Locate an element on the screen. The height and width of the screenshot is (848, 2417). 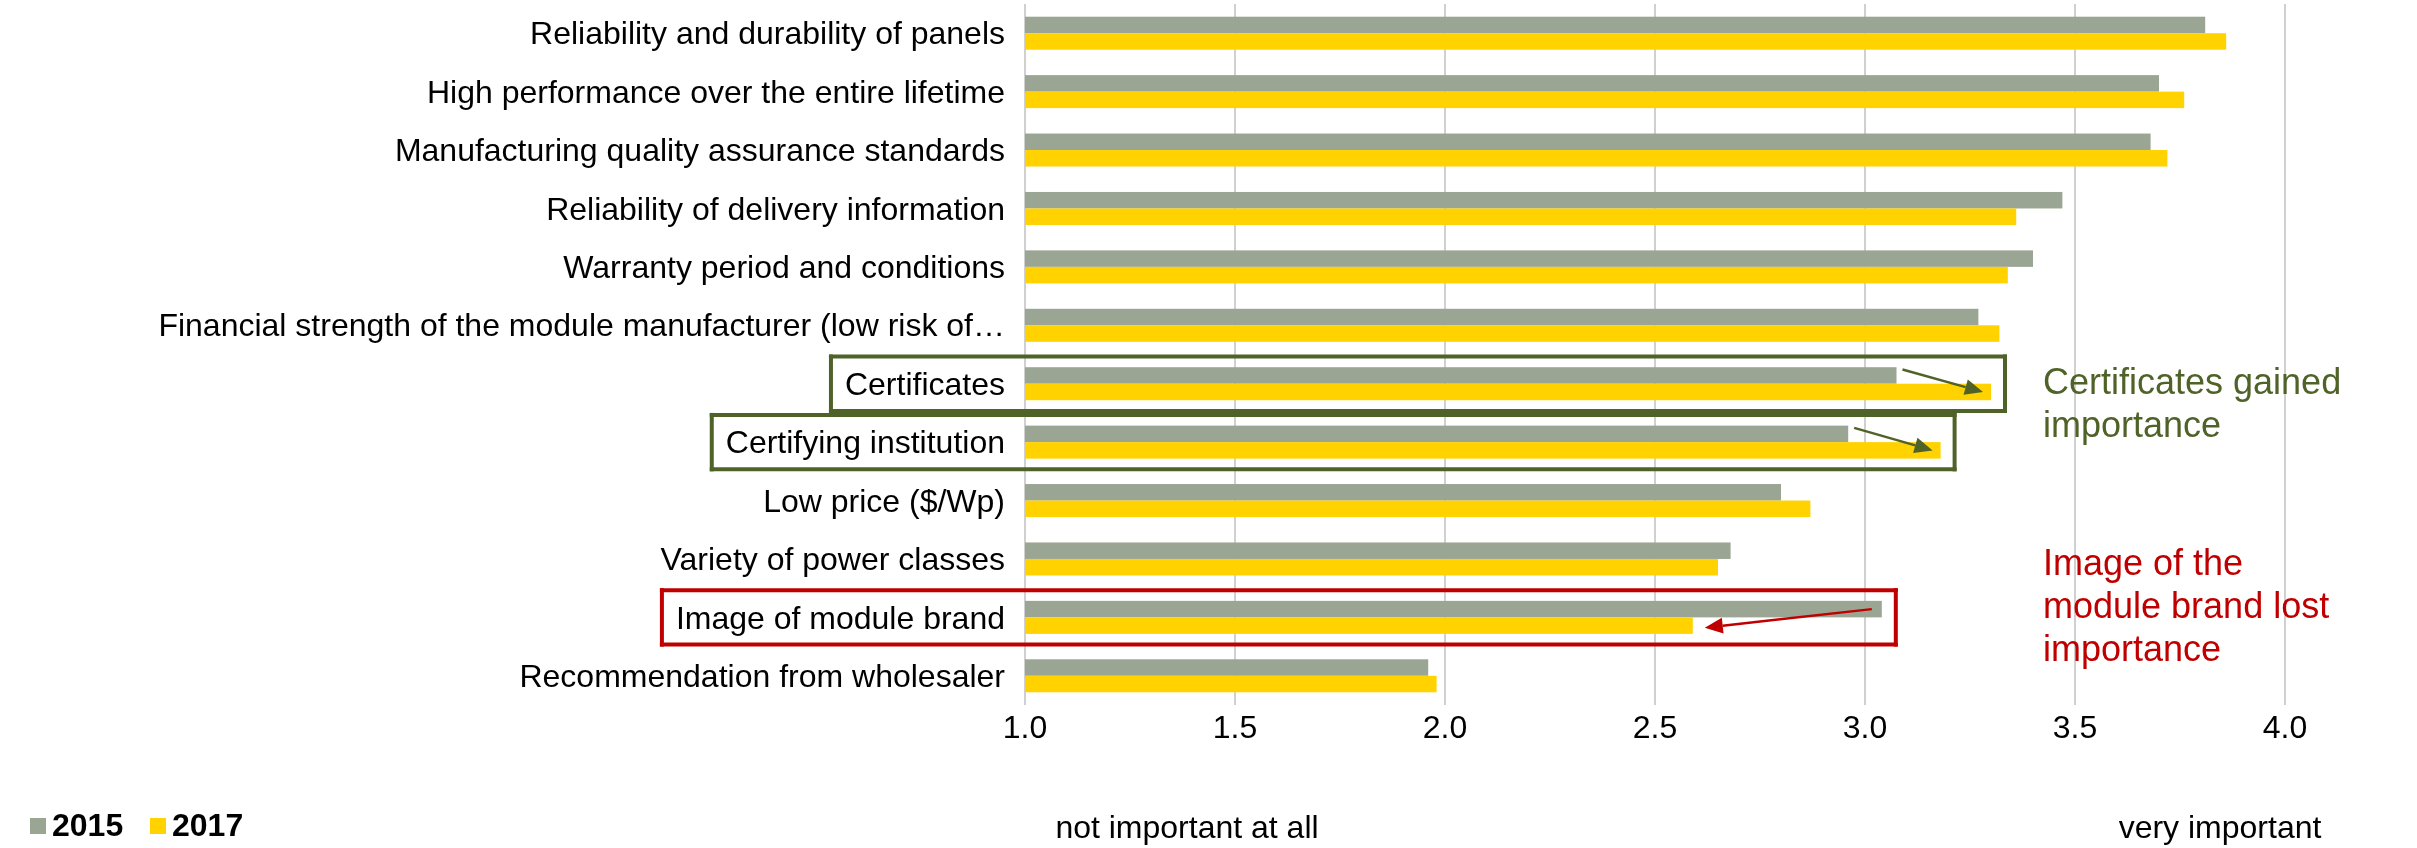
annotation: Image of the module brand lost importance is located at coordinates (2186, 606).